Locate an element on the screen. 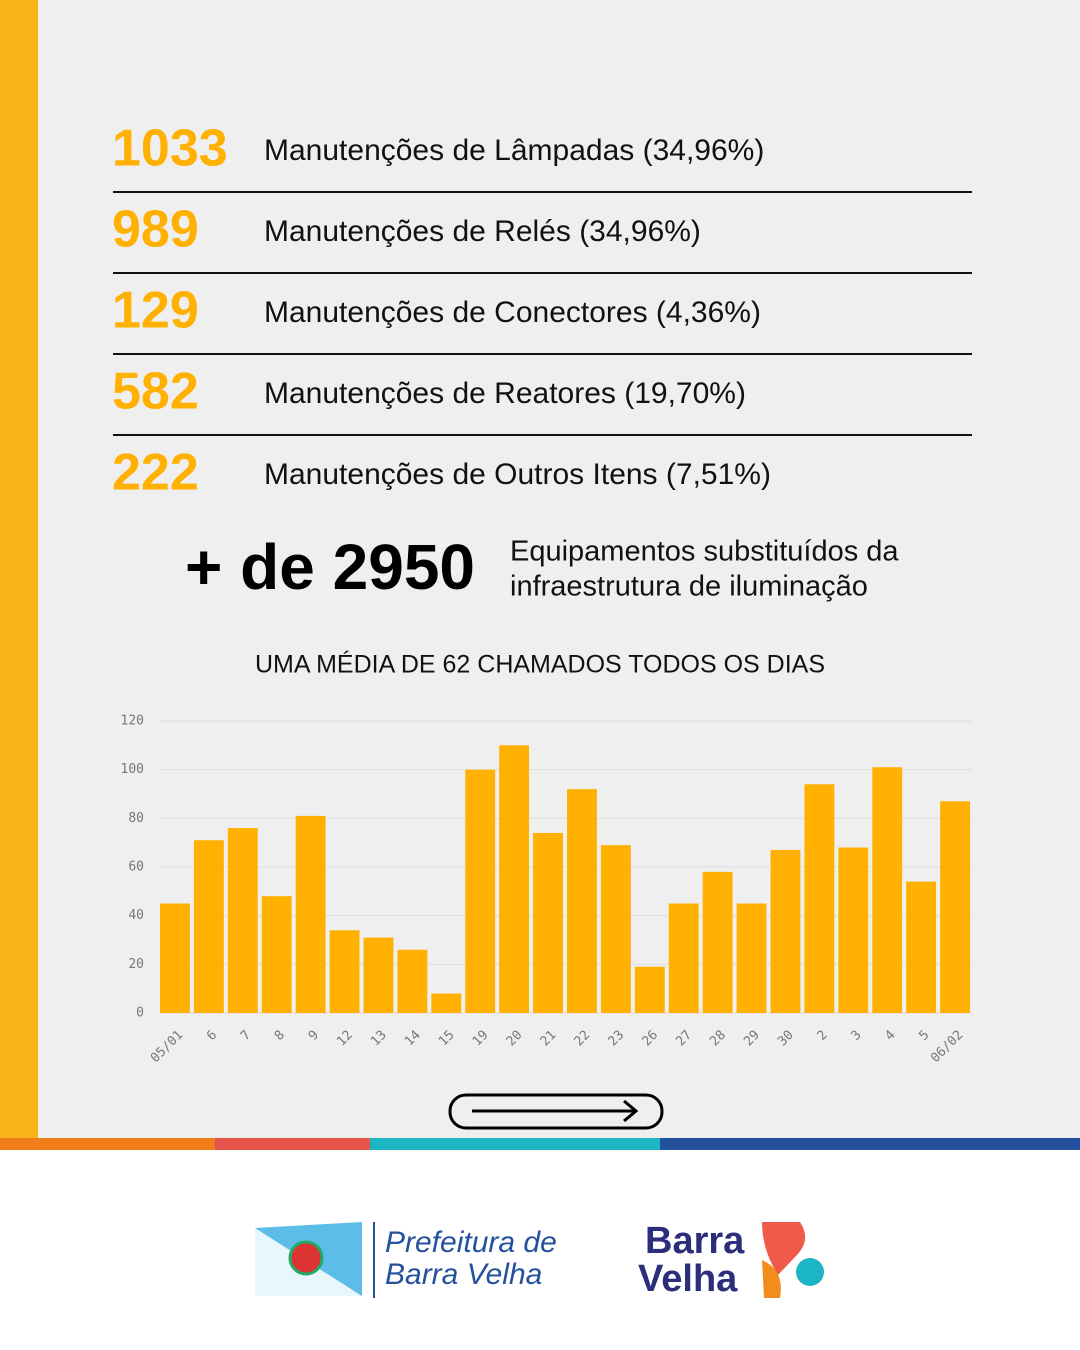  y-tick-label: 60 is located at coordinates (136, 867).